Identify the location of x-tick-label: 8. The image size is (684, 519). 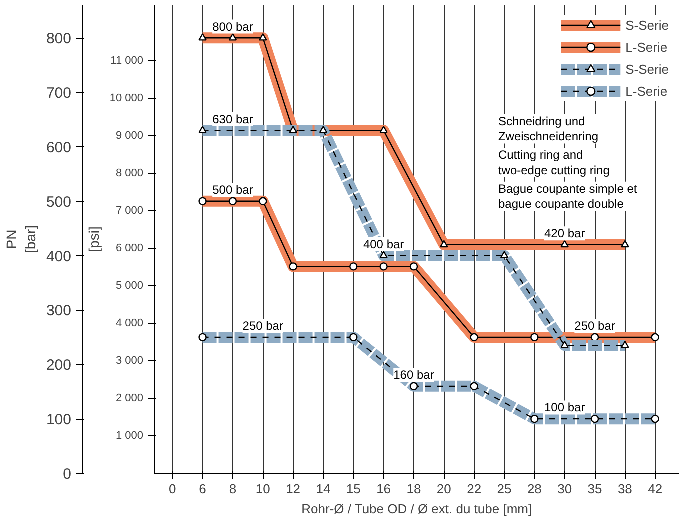
(233, 489).